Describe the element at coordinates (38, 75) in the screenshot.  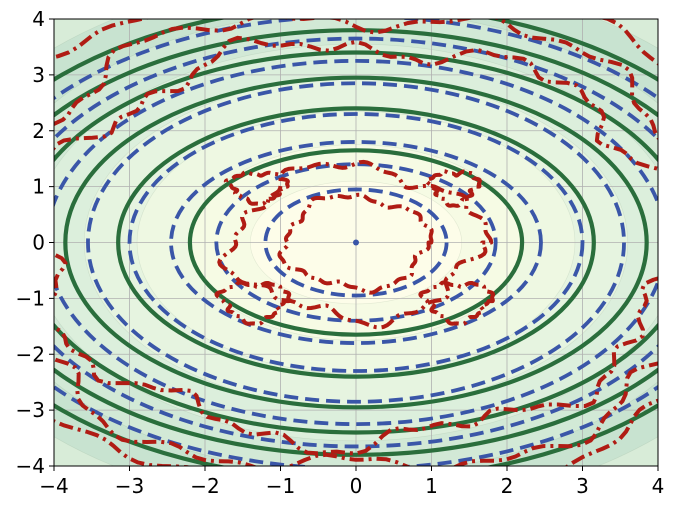
I see `y-tick-label: 3` at that location.